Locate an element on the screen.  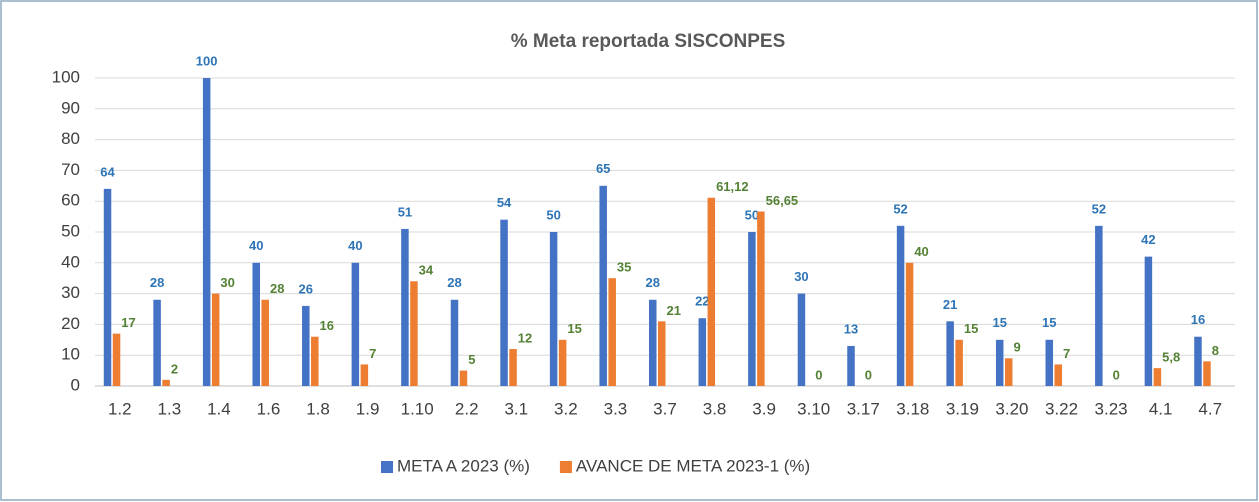
data-label: 56,65 is located at coordinates (782, 200).